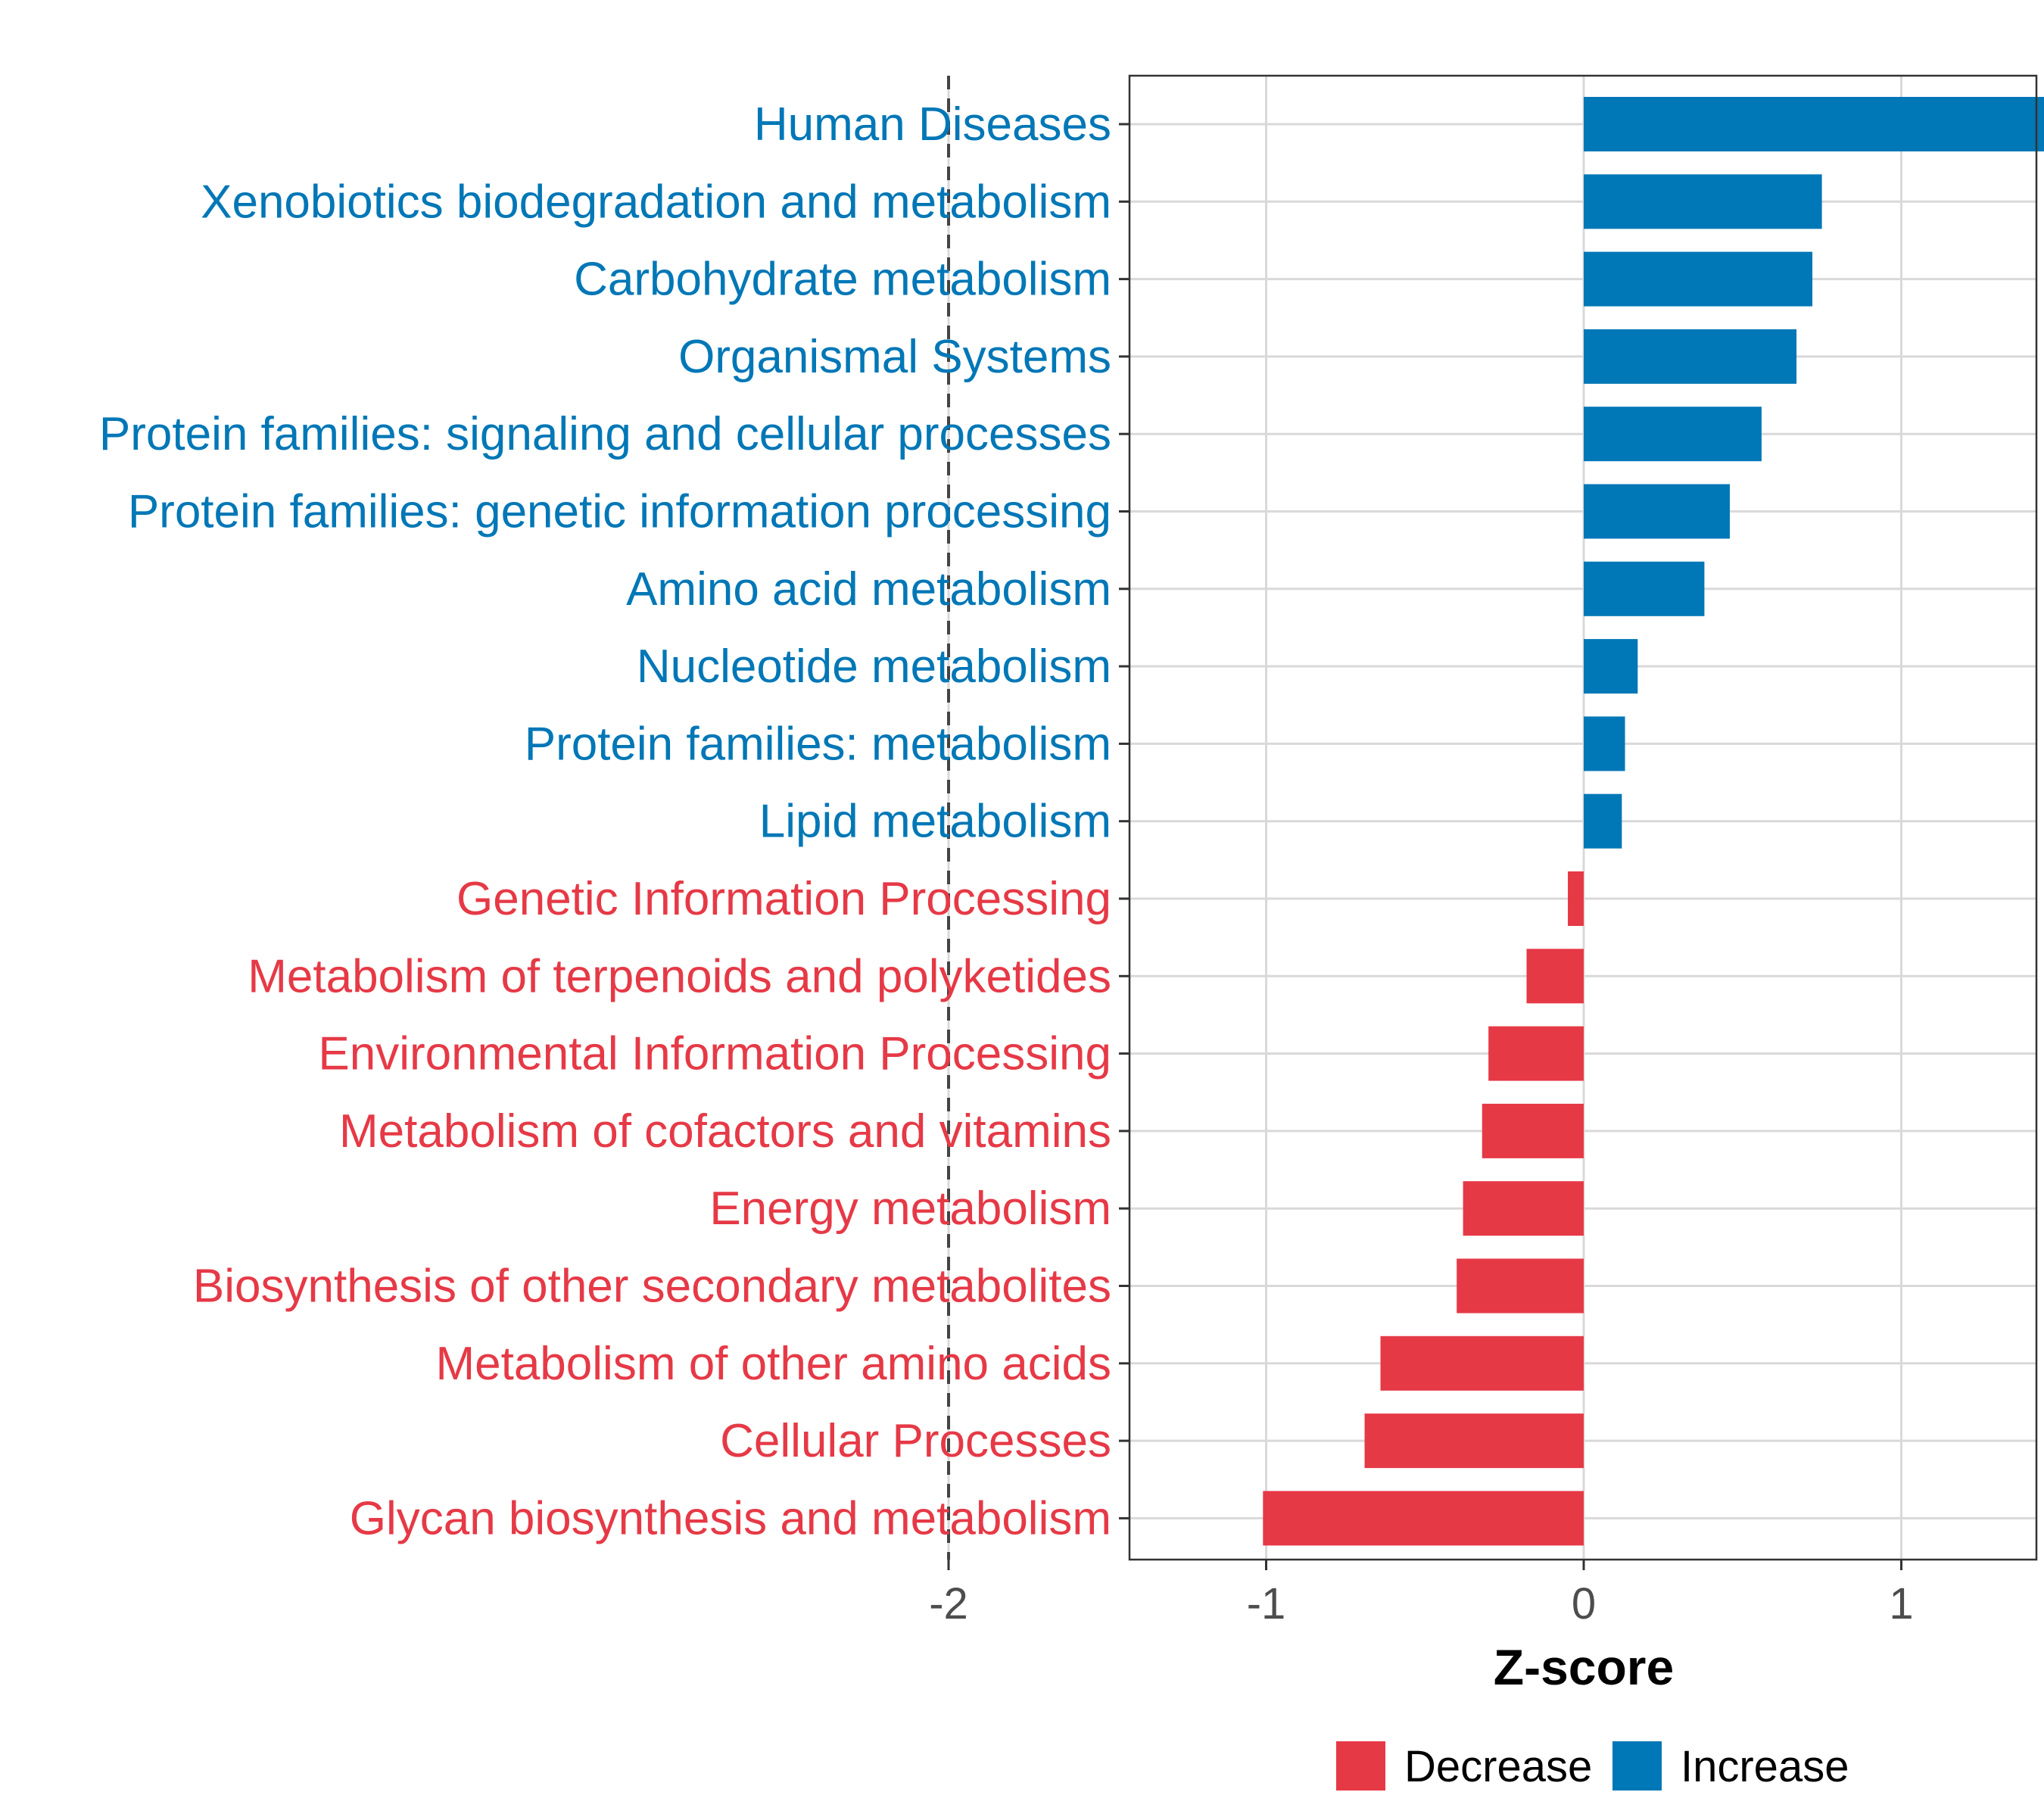  Describe the element at coordinates (1584, 1667) in the screenshot. I see `x-axis-title: Z-score` at that location.